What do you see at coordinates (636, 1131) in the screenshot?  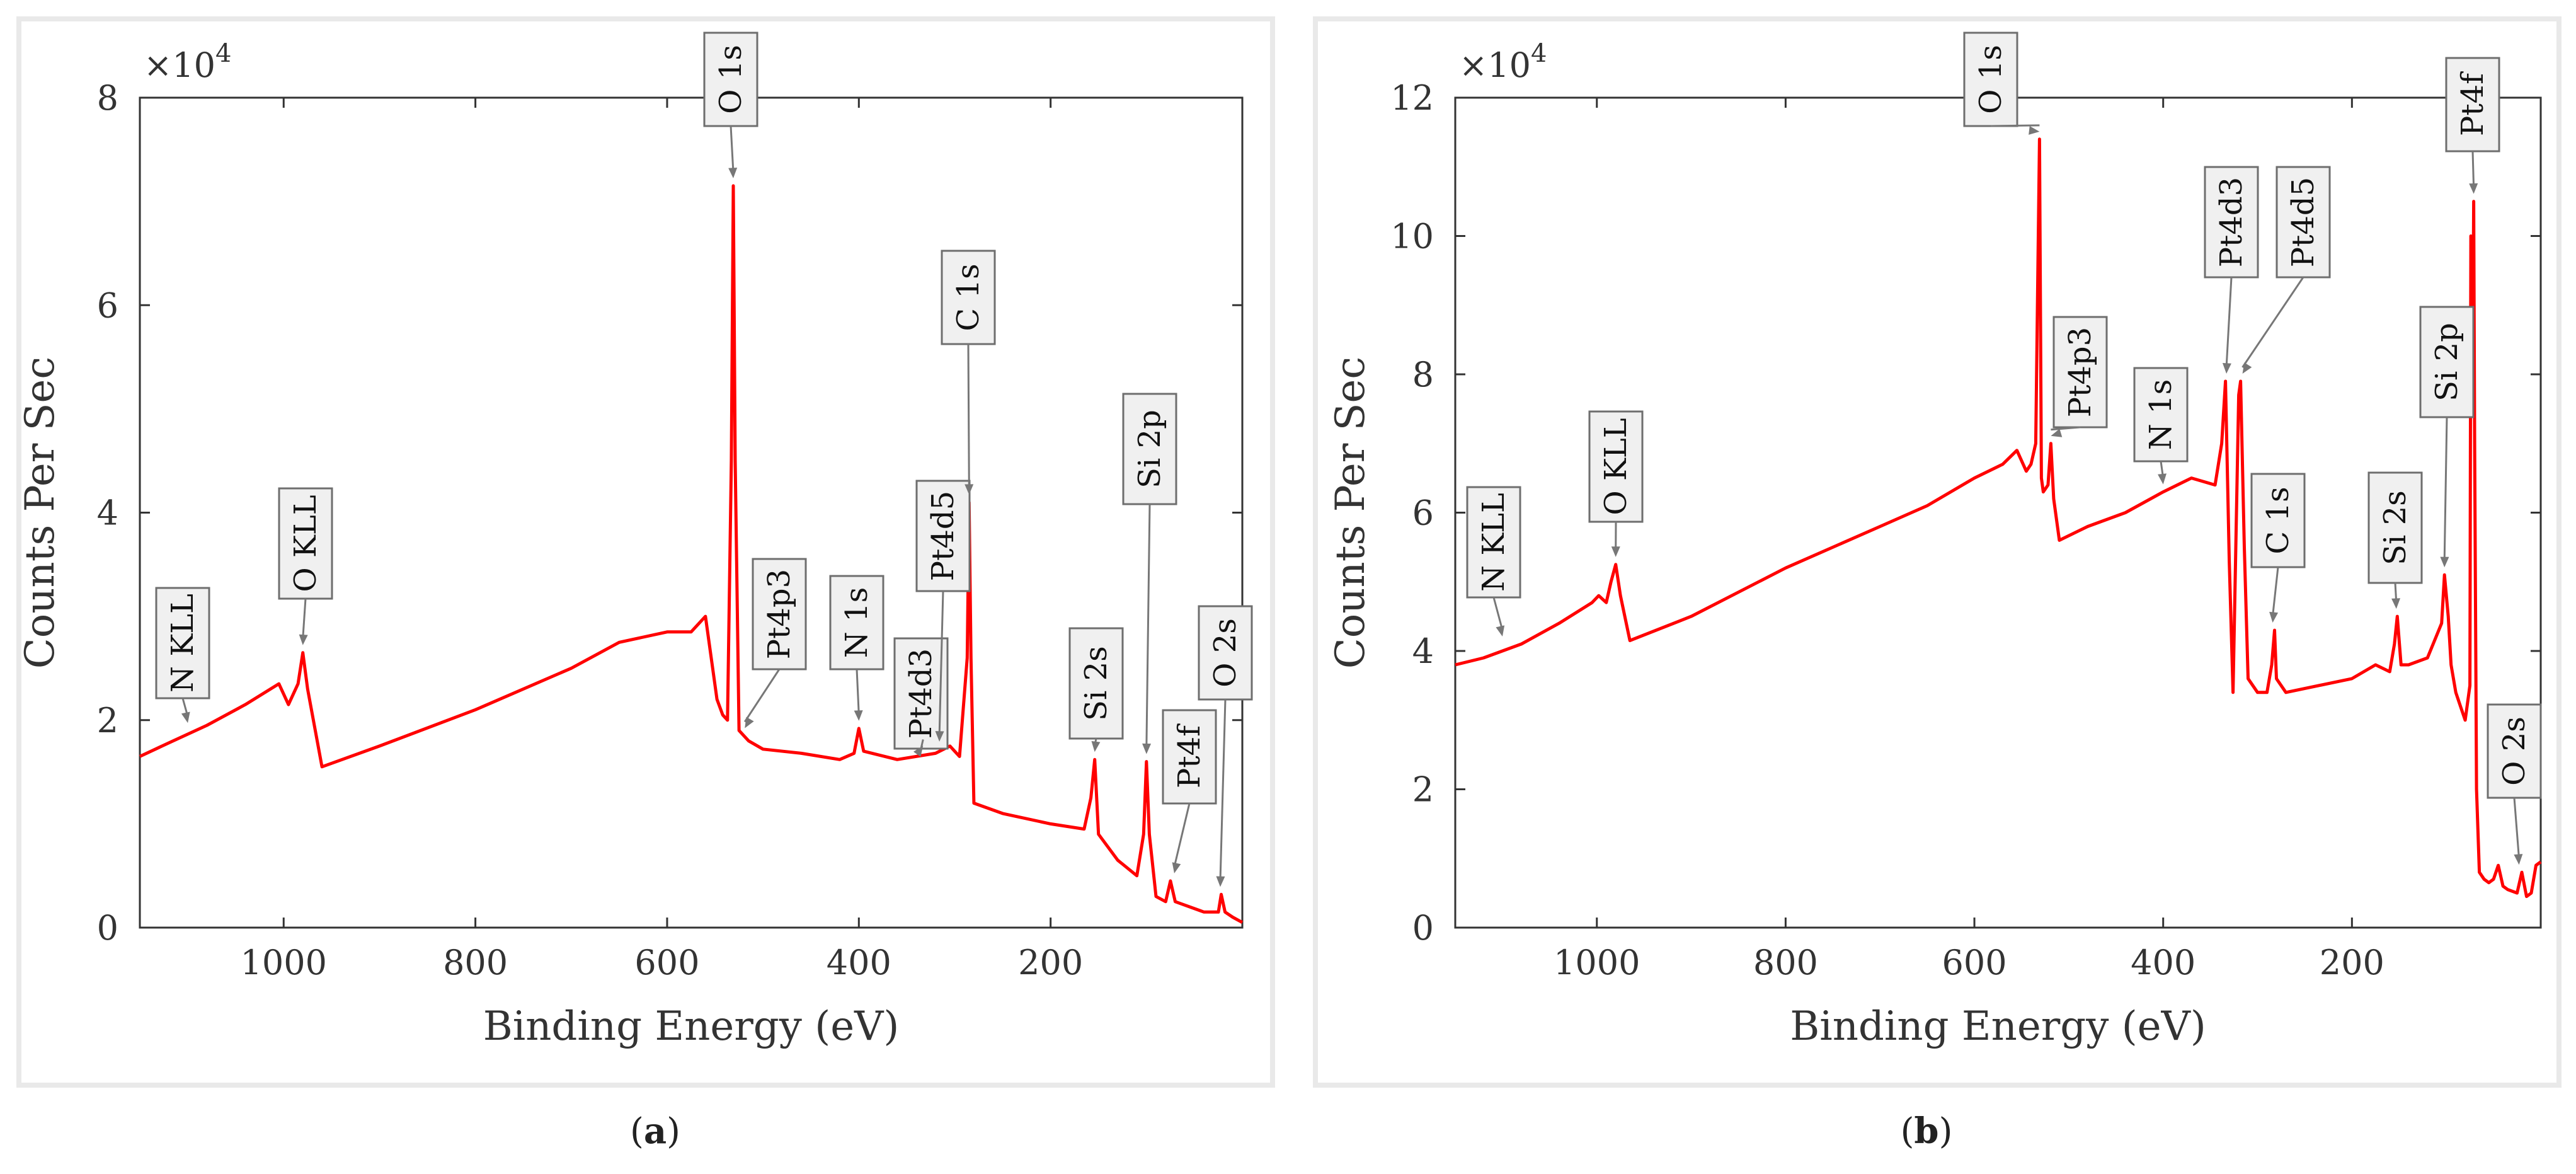 I see `caption-open-paren: (` at bounding box center [636, 1131].